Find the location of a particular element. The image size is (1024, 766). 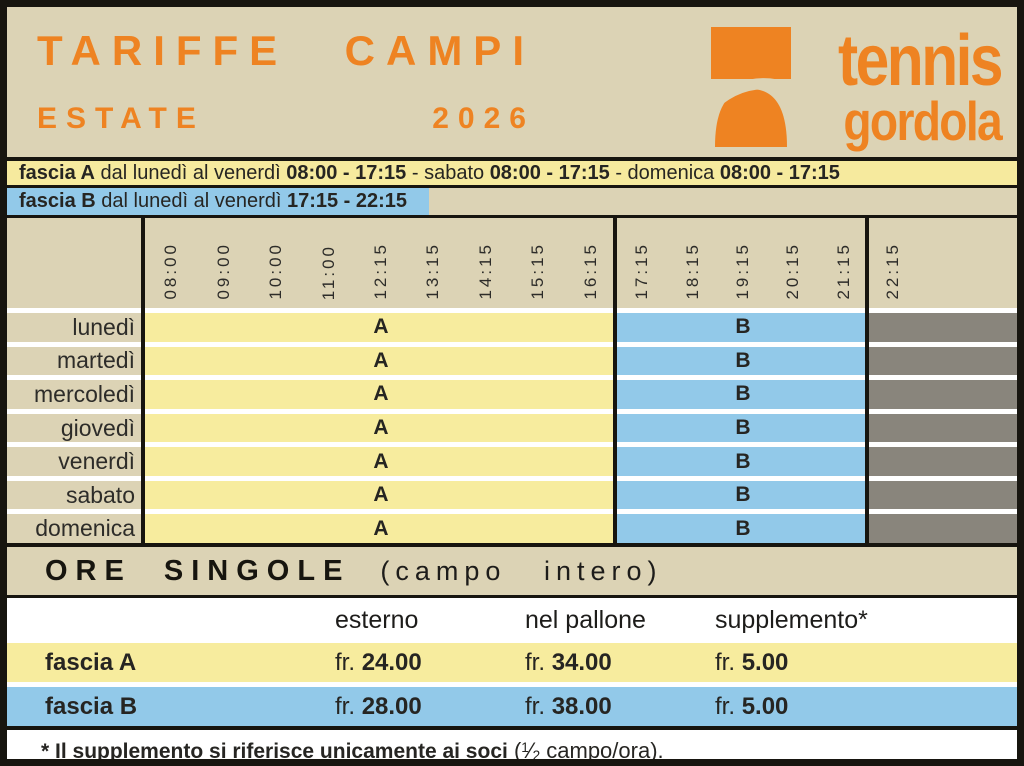

day-row-sabato: sabato A B is located at coordinates (512, 495).